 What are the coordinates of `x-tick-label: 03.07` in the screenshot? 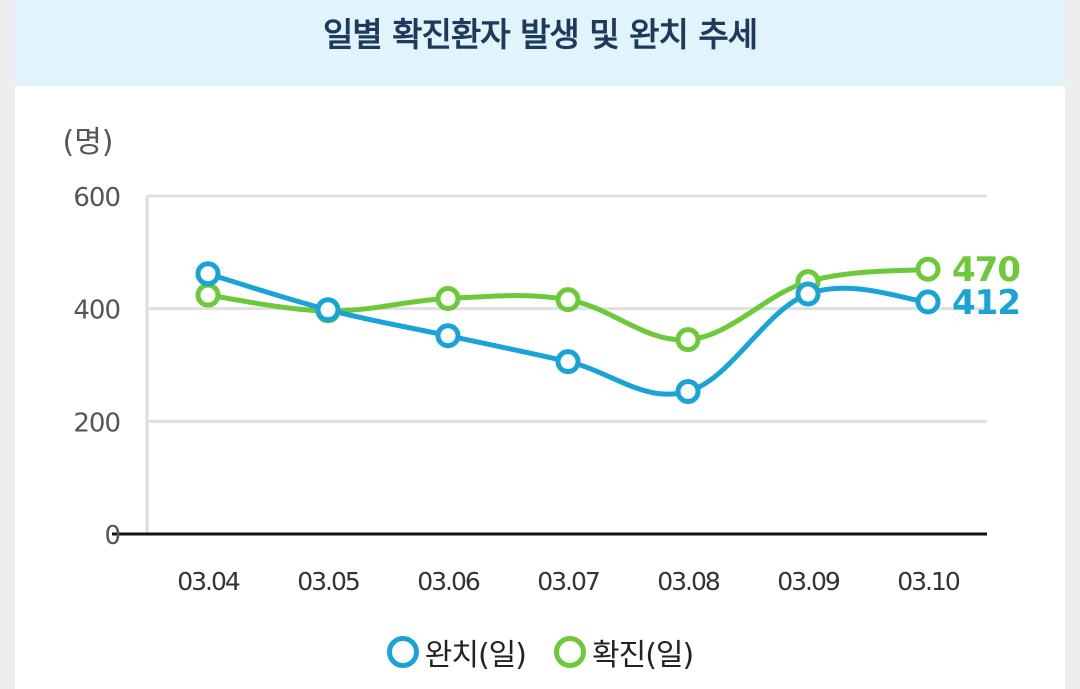 It's located at (568, 581).